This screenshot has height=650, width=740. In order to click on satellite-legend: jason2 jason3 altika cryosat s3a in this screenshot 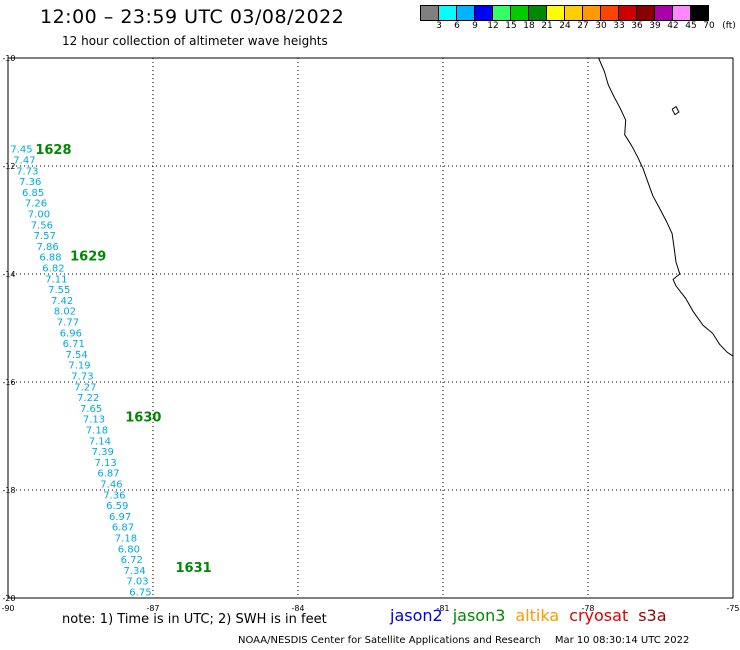, I will do `click(533, 615)`.